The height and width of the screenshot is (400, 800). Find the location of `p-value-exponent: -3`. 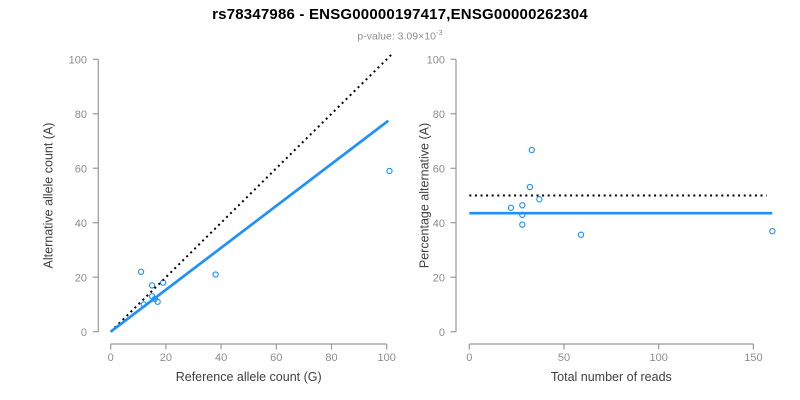

p-value-exponent: -3 is located at coordinates (439, 32).